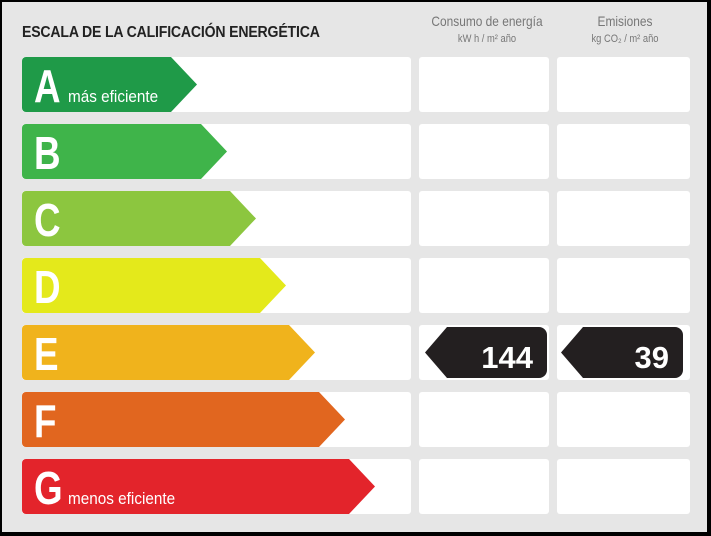 This screenshot has width=711, height=536. I want to click on consumption-cell: 144, so click(484, 352).